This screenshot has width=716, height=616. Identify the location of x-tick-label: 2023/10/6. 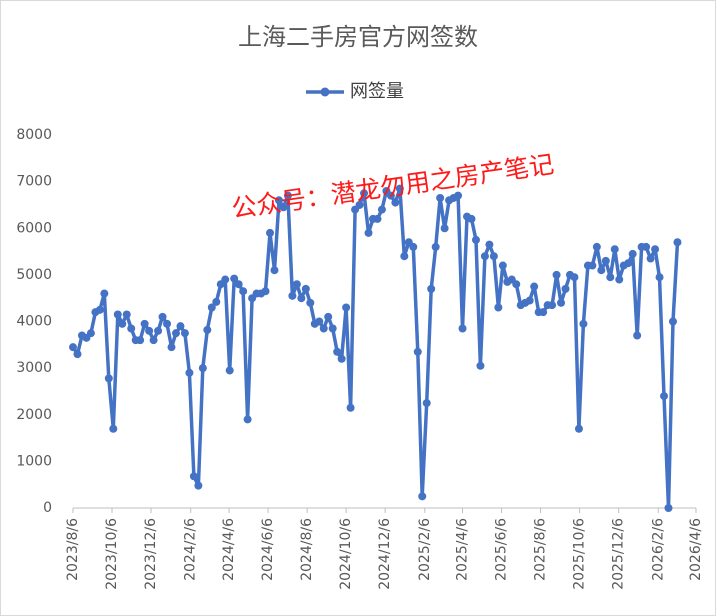
(112, 554).